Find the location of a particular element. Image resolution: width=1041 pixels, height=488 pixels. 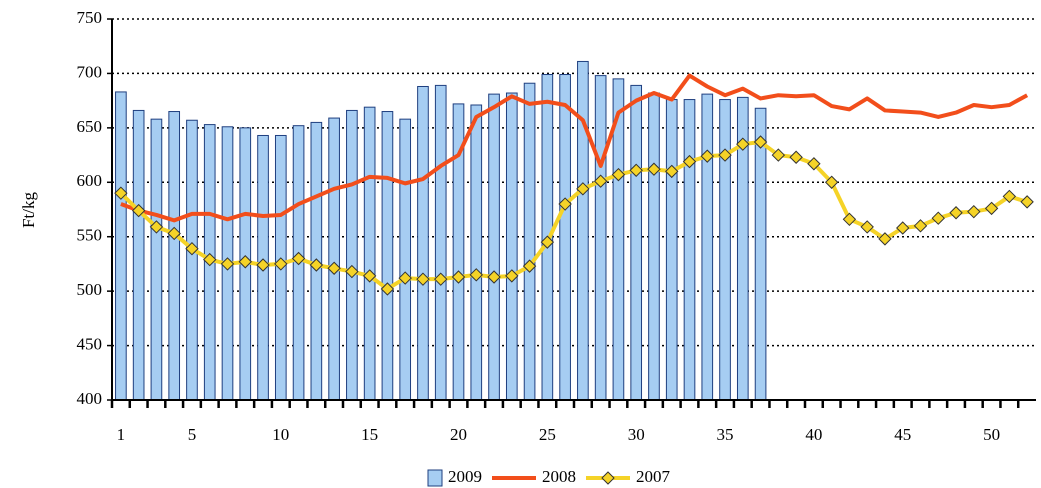

x-tick-label: 15 is located at coordinates (369, 434).